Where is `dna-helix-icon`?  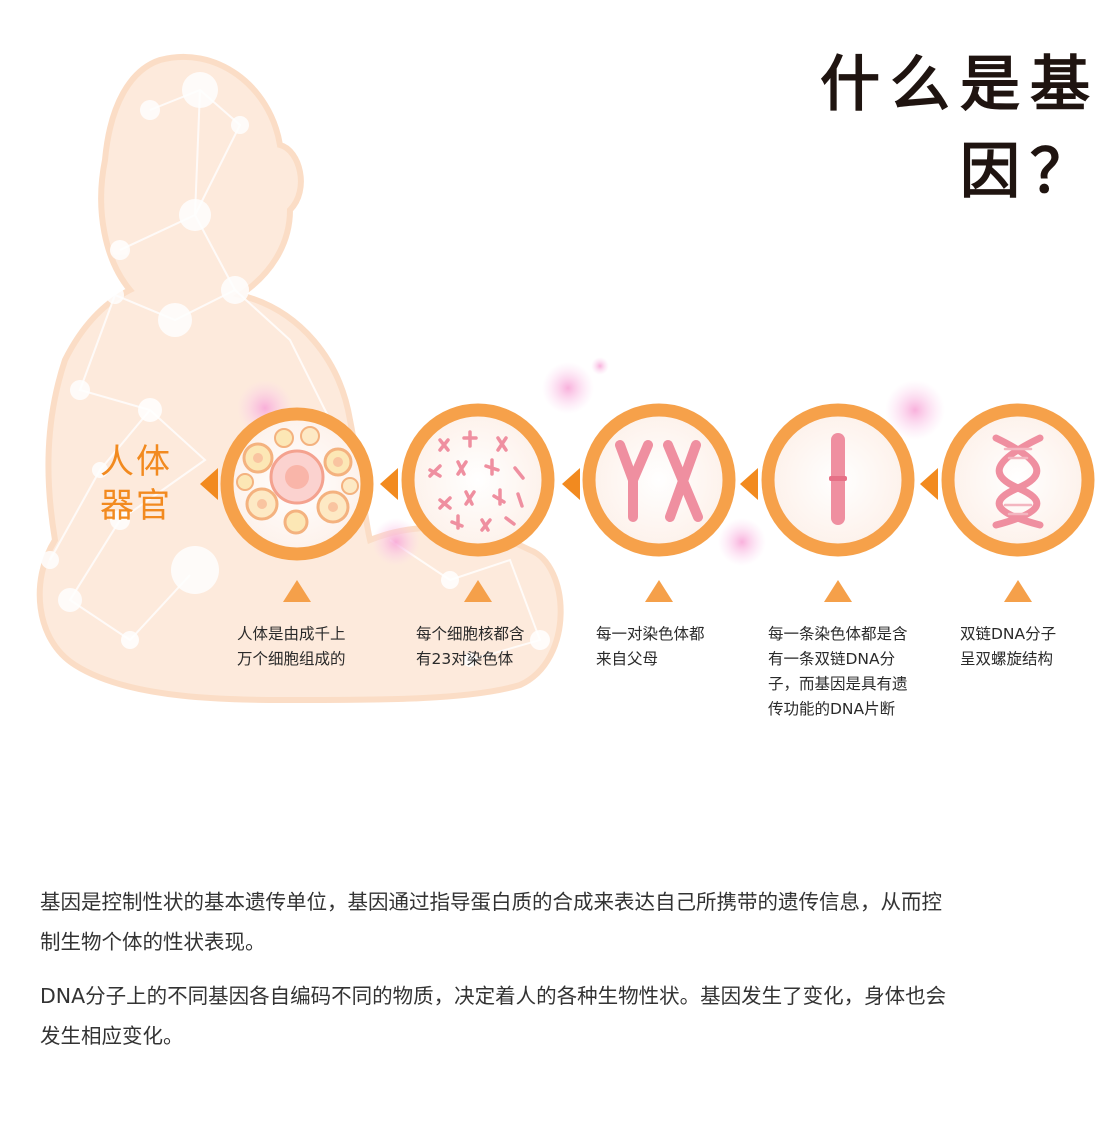 dna-helix-icon is located at coordinates (1018, 481).